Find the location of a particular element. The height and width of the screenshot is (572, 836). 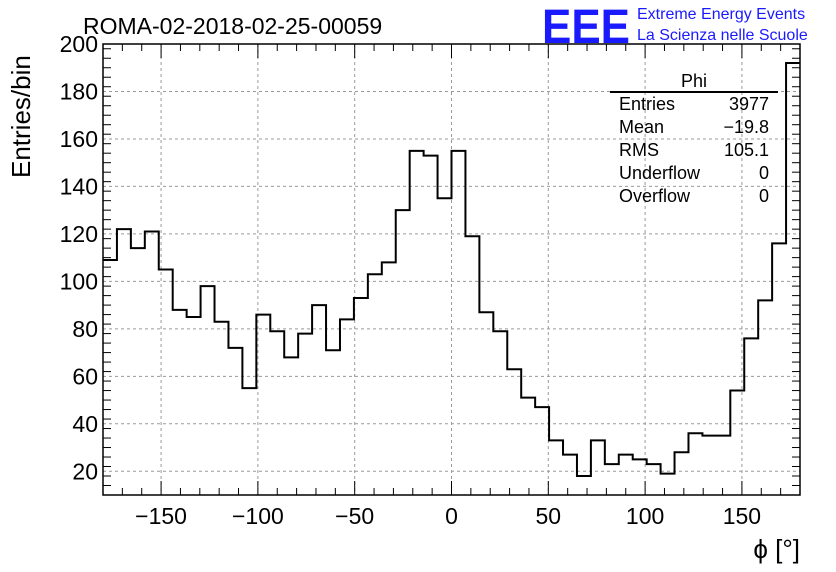

x-tick-label: −50 is located at coordinates (354, 516).